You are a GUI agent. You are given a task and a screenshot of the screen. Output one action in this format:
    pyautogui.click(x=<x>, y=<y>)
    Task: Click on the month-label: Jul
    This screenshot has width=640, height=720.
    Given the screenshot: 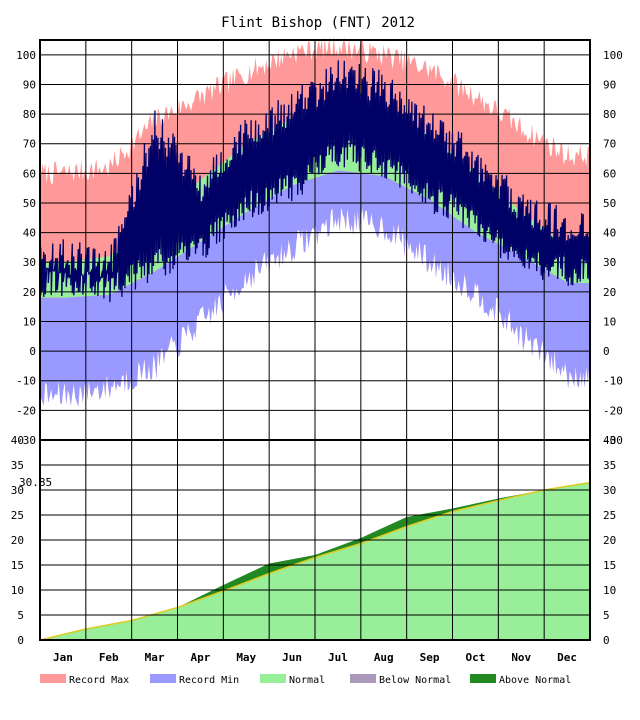 What is the action you would take?
    pyautogui.click(x=338, y=657)
    